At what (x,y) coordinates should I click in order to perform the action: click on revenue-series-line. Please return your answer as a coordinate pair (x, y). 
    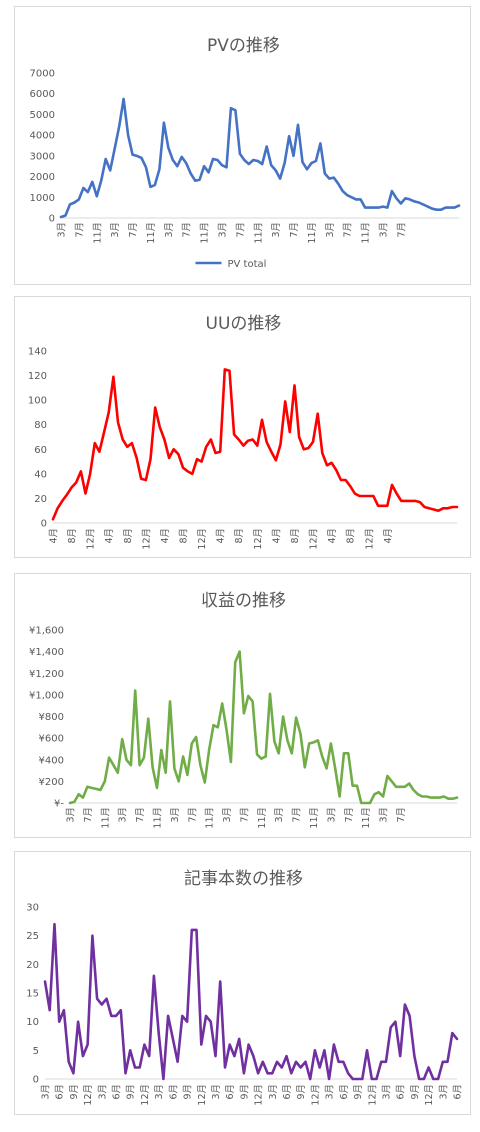
    Looking at the image, I should click on (263, 727).